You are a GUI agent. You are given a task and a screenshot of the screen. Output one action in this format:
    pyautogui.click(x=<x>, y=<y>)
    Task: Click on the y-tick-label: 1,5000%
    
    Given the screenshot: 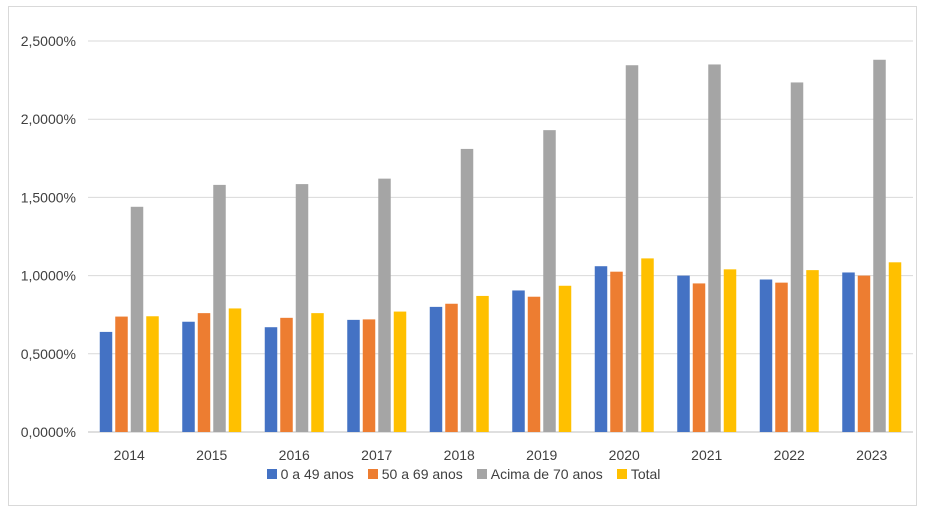 What is the action you would take?
    pyautogui.click(x=48, y=197)
    